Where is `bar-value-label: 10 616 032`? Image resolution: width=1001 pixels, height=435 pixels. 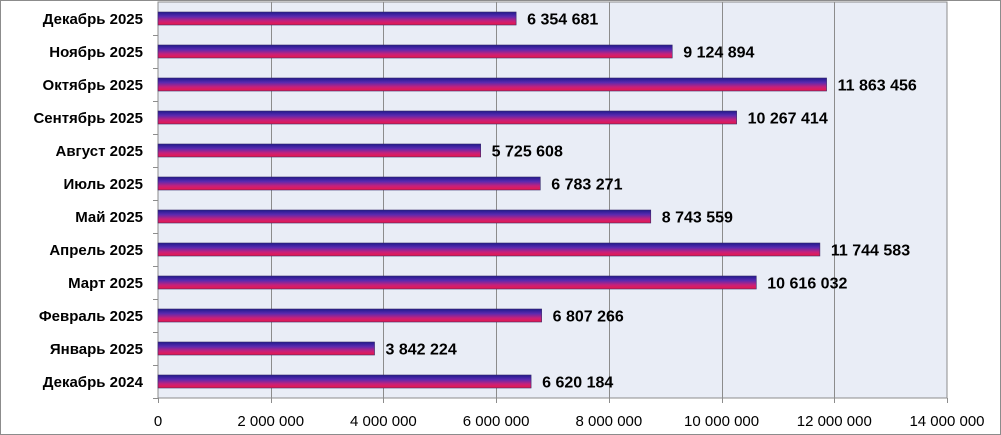
bar-value-label: 10 616 032 is located at coordinates (807, 284).